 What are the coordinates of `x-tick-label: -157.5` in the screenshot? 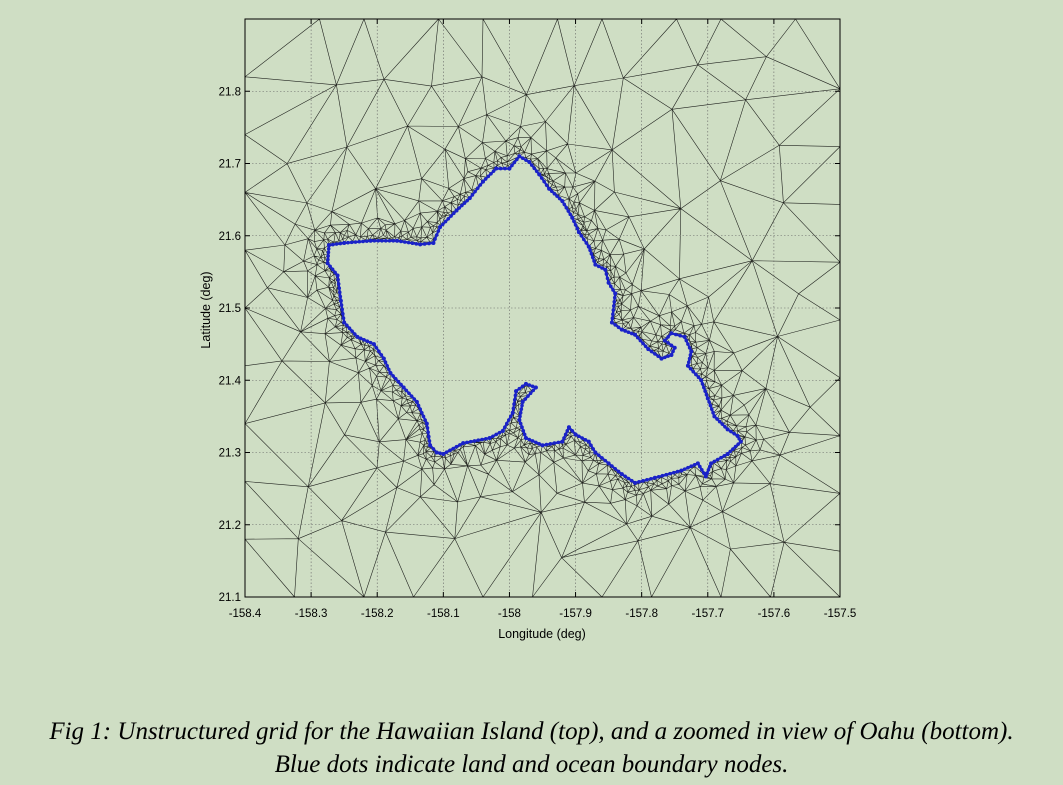 It's located at (840, 614).